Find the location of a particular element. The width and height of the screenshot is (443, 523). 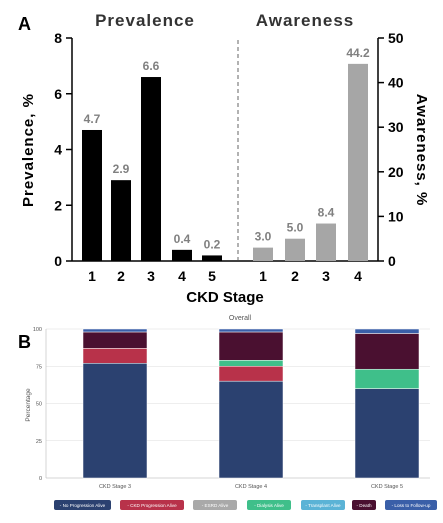

legend-label: - No Progression Alive is located at coordinates (83, 505).